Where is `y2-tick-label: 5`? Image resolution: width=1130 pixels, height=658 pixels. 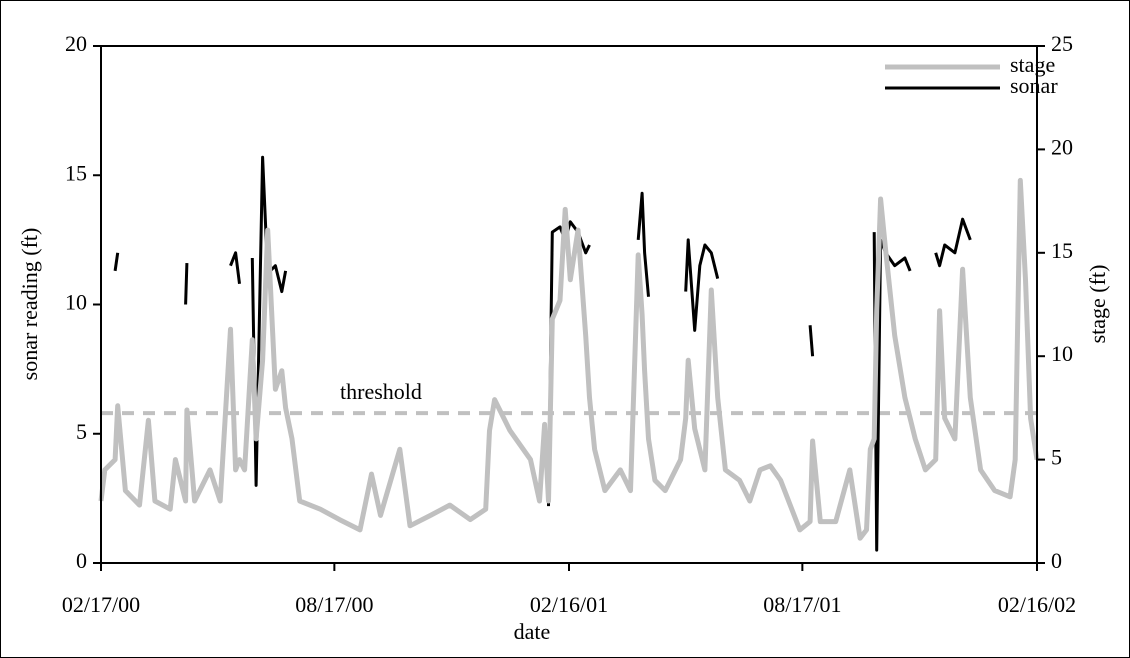
y2-tick-label: 5 is located at coordinates (1056, 457).